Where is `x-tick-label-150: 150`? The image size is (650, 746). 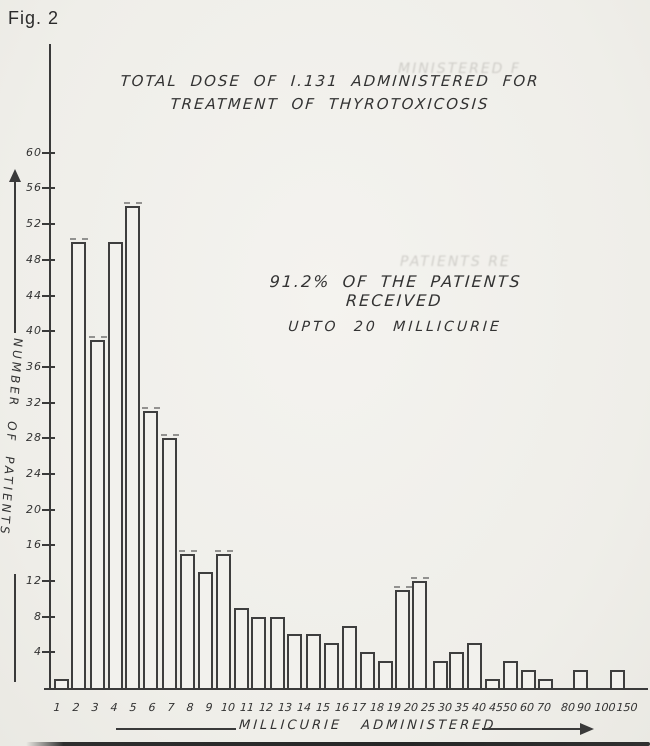
x-tick-label-150: 150 is located at coordinates (627, 707).